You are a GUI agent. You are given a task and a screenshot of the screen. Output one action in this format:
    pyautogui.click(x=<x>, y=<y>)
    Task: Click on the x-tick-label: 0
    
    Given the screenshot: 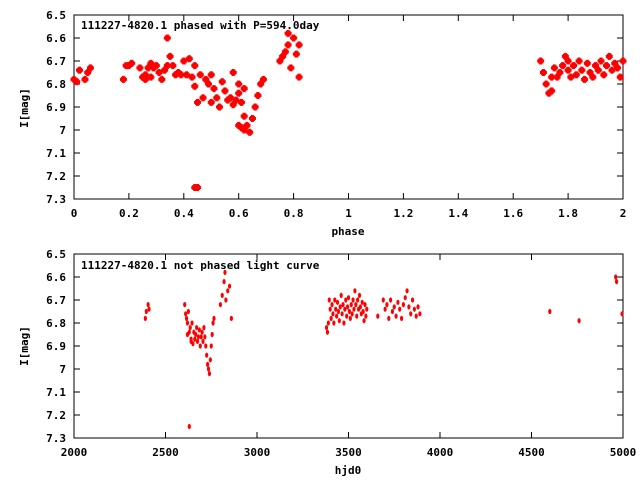 What is the action you would take?
    pyautogui.click(x=74, y=213)
    